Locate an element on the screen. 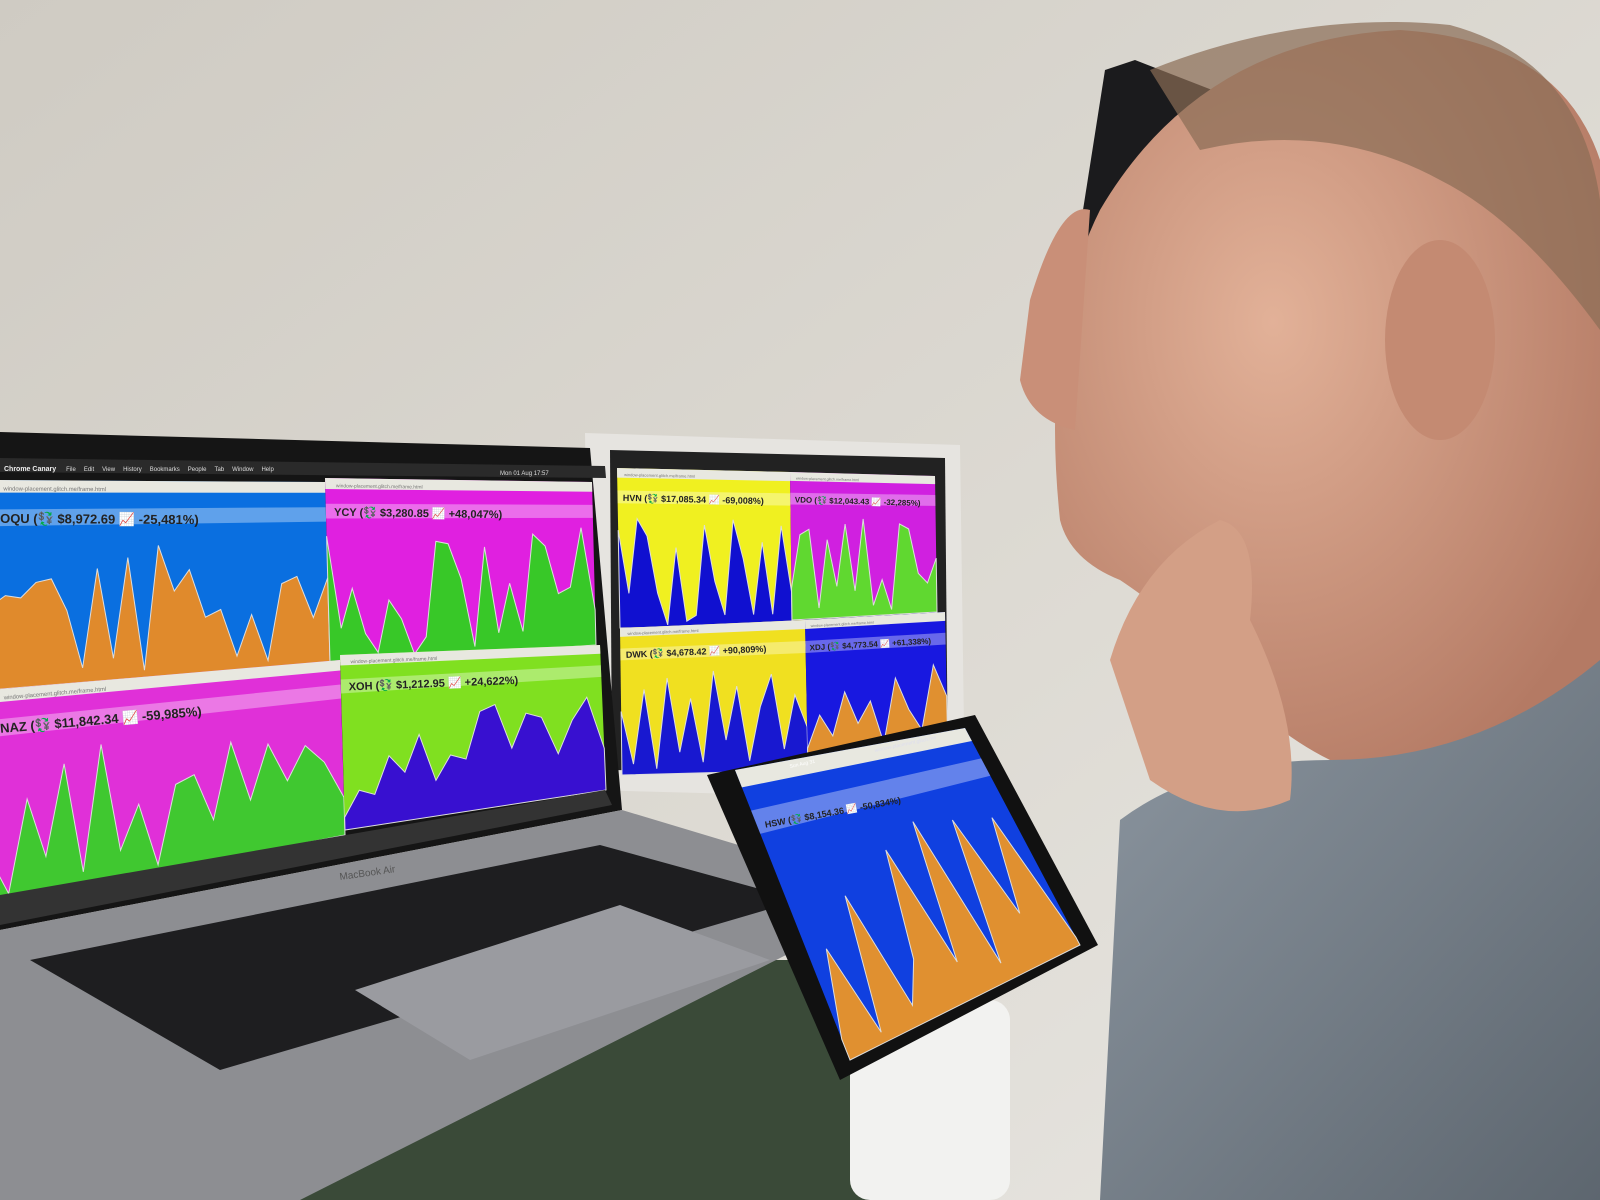 This screenshot has height=1200, width=1600. menu-item-bookmarks: Bookmarks is located at coordinates (165, 470).